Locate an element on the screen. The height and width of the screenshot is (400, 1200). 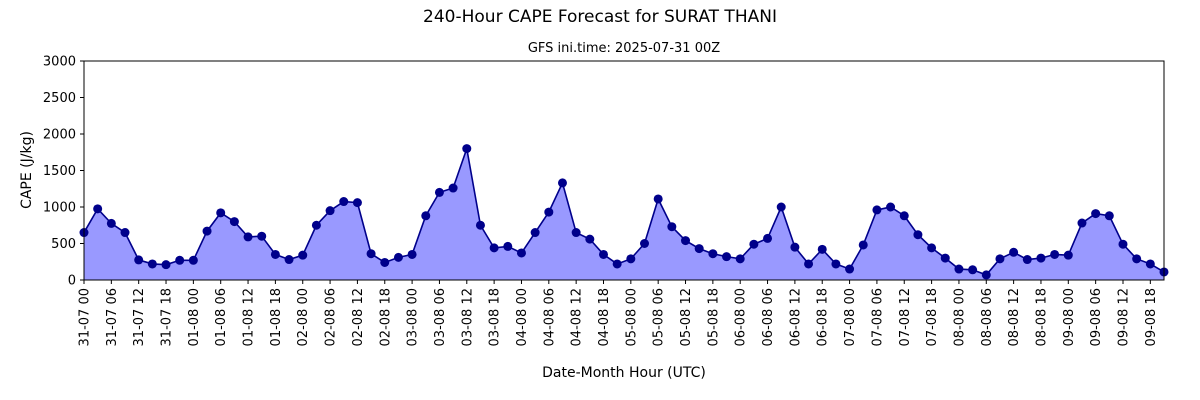
y-tick-label: 2500 is located at coordinates (59, 98).